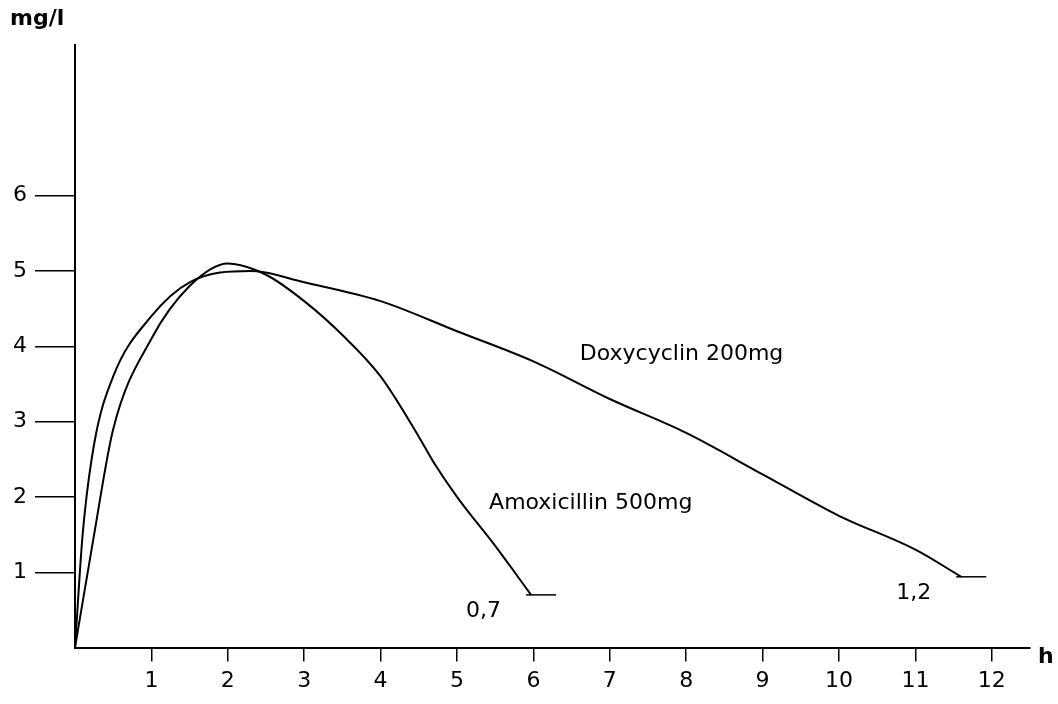  Describe the element at coordinates (20, 570) in the screenshot. I see `y-tick-label: 1` at that location.